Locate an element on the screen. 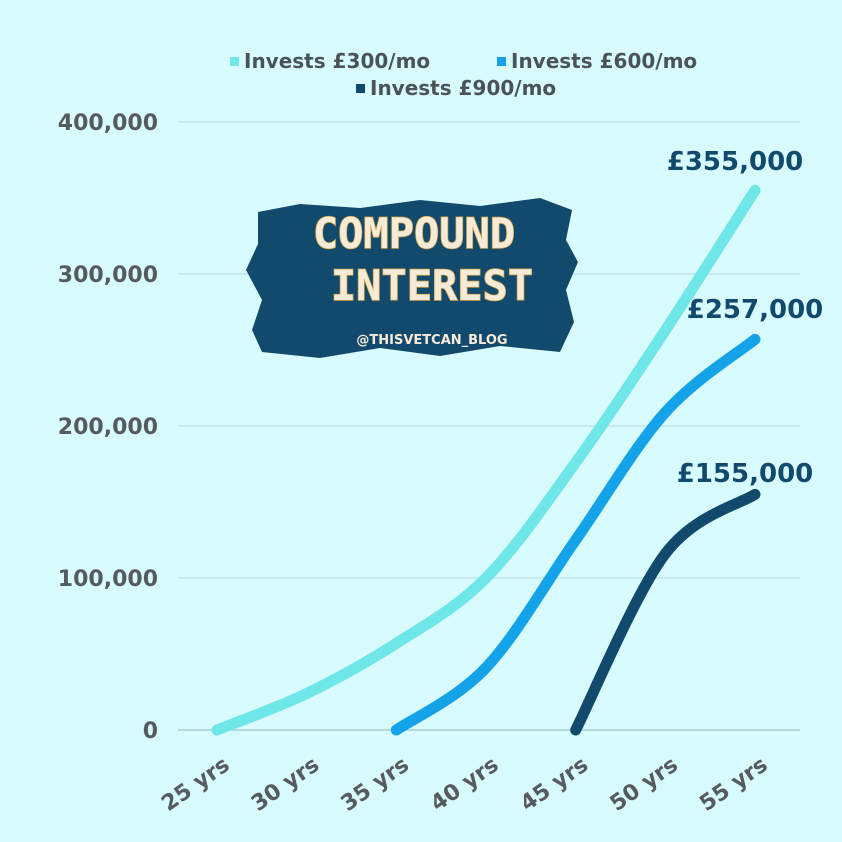 Image resolution: width=842 pixels, height=842 pixels. brush-stroke-background is located at coordinates (412, 278).